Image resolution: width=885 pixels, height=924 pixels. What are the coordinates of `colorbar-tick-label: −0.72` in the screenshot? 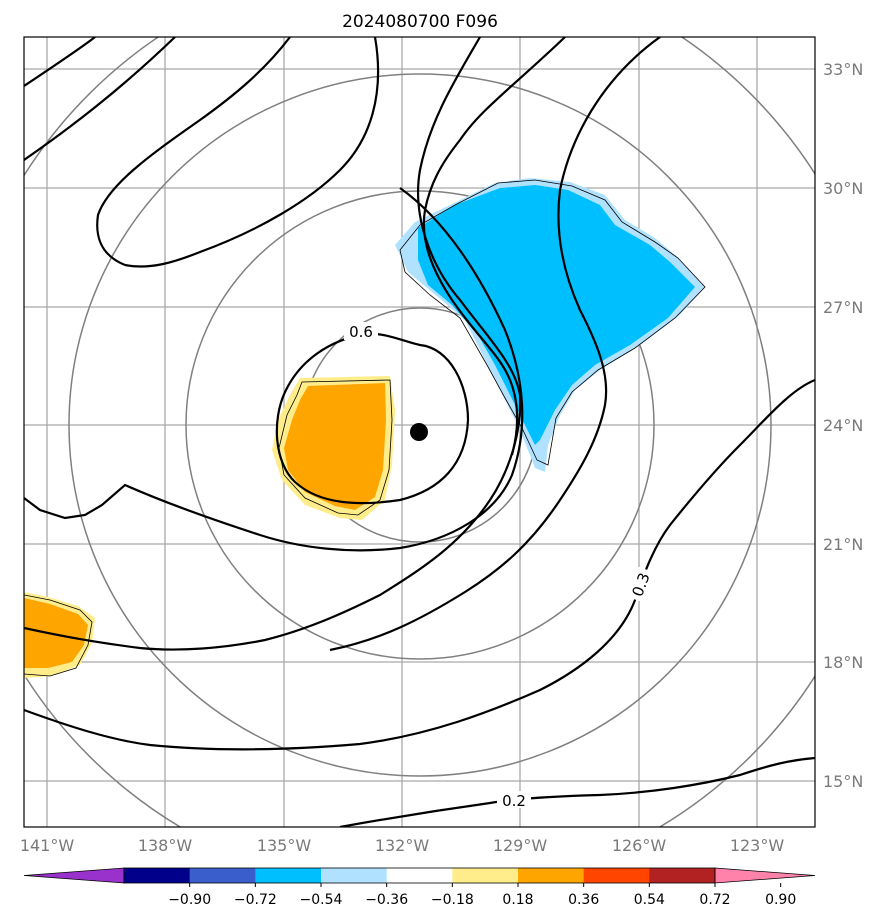 It's located at (255, 900).